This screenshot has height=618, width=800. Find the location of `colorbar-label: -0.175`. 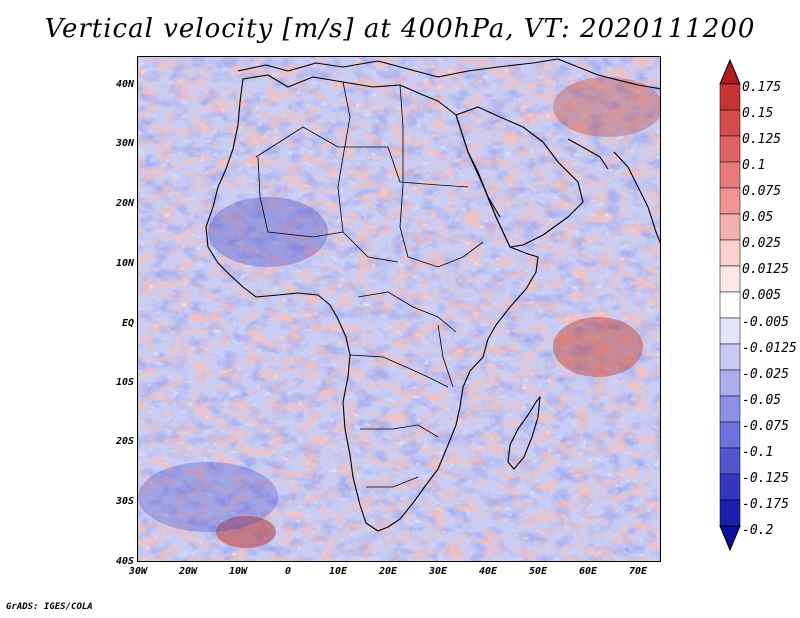

colorbar-label: -0.175 is located at coordinates (765, 504).